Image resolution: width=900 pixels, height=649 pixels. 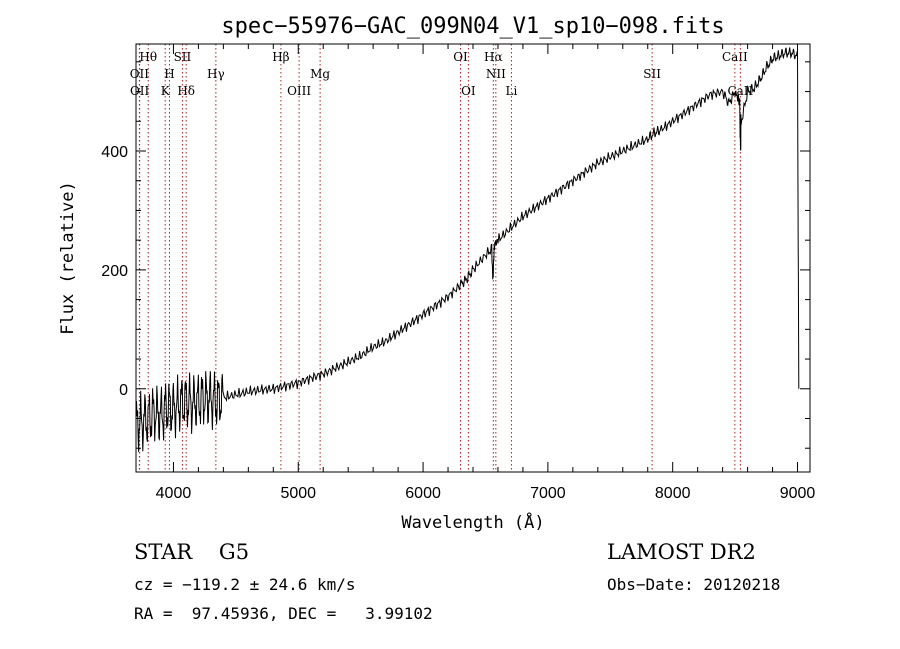 What do you see at coordinates (174, 493) in the screenshot?
I see `x-tick-label-4000: 4000` at bounding box center [174, 493].